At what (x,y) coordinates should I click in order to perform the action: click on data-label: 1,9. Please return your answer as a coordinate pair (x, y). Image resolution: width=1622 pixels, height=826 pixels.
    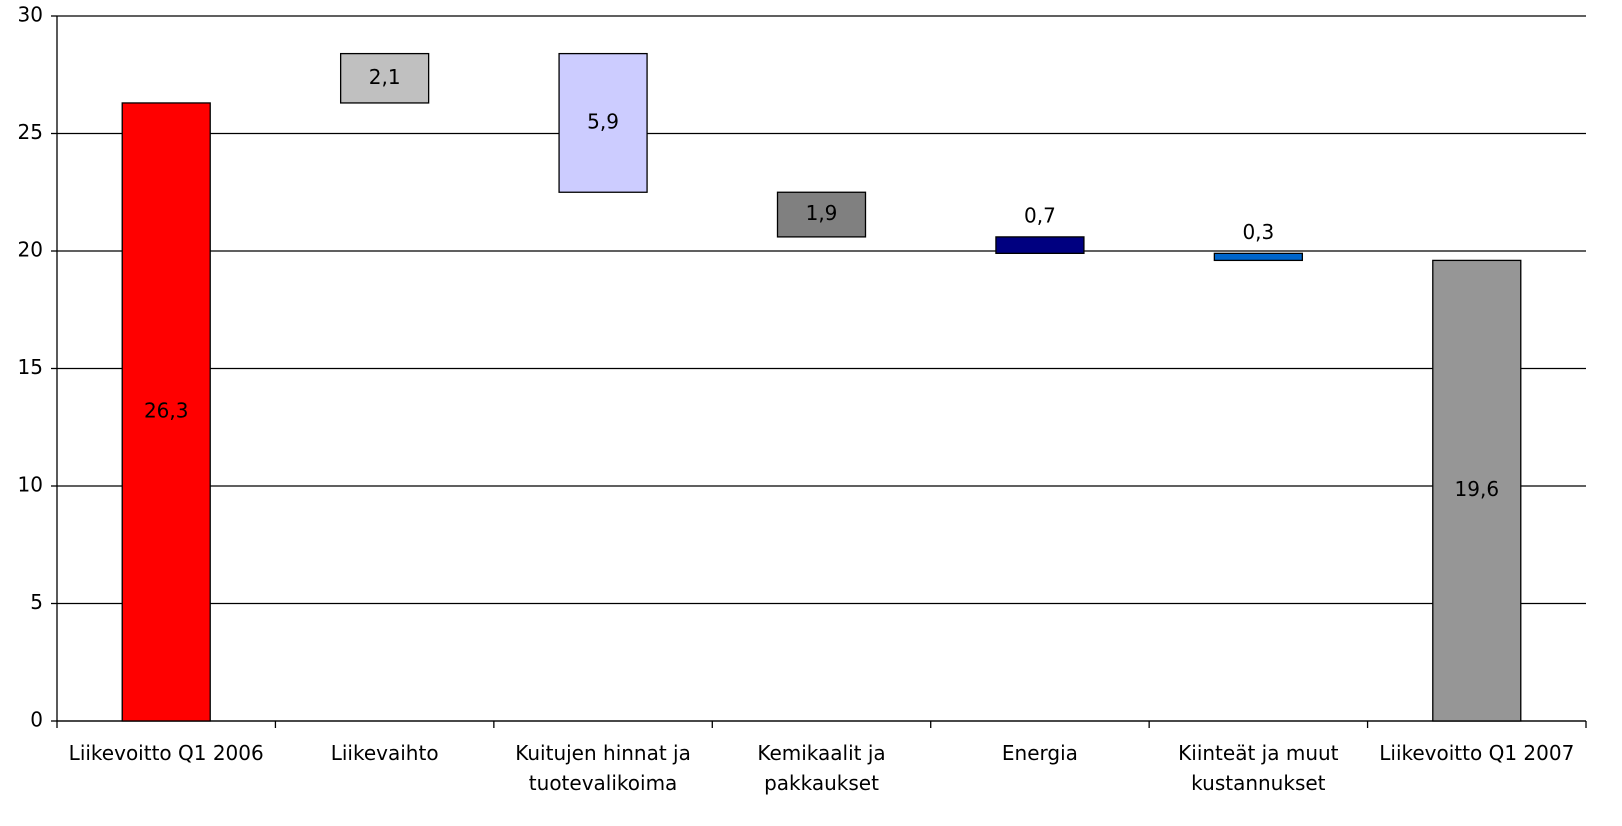
    Looking at the image, I should click on (822, 213).